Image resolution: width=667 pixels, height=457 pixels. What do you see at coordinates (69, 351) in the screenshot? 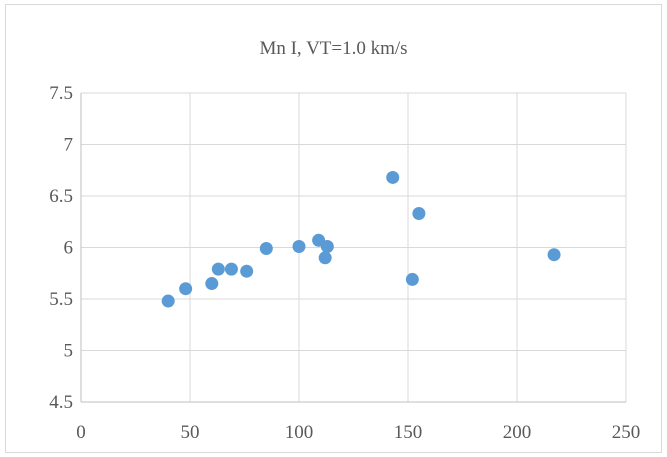
I see `y-tick-label: 5` at bounding box center [69, 351].